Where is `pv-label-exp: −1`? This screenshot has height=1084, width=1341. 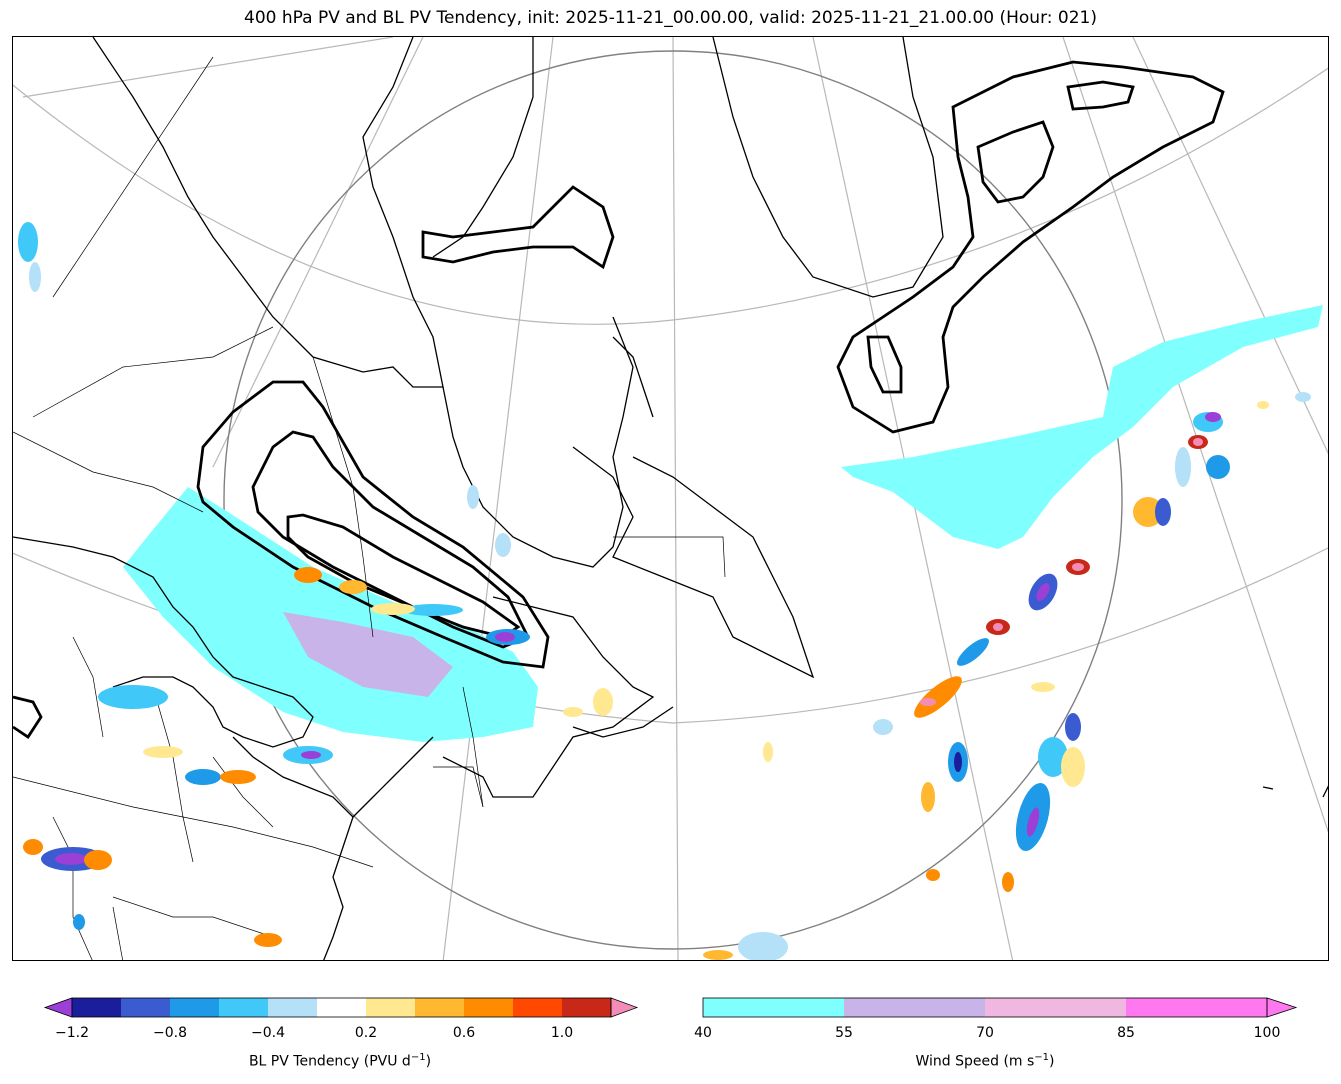 pv-label-exp: −1 is located at coordinates (418, 1057).